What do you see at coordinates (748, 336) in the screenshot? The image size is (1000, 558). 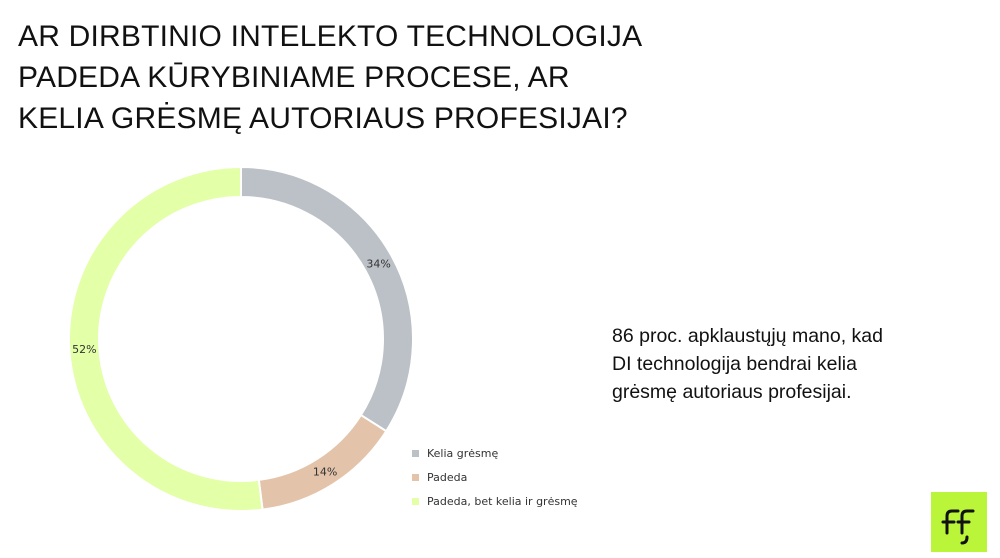 I see `note-line-1: 86 proc. apklaustųjų mano, kad` at bounding box center [748, 336].